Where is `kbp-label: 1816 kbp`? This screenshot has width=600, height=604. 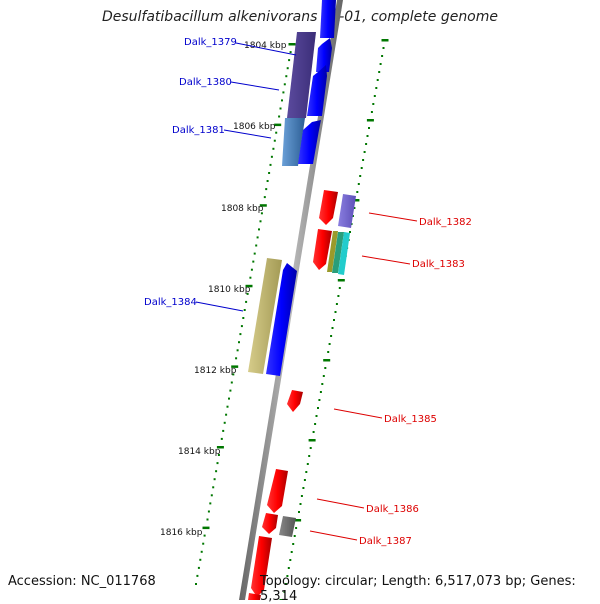
kbp-label: 1816 kbp is located at coordinates (181, 533).